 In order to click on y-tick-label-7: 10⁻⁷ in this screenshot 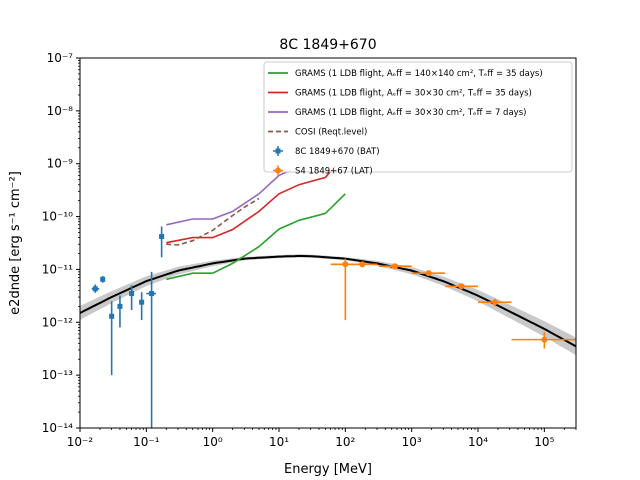, I will do `click(60, 58)`.